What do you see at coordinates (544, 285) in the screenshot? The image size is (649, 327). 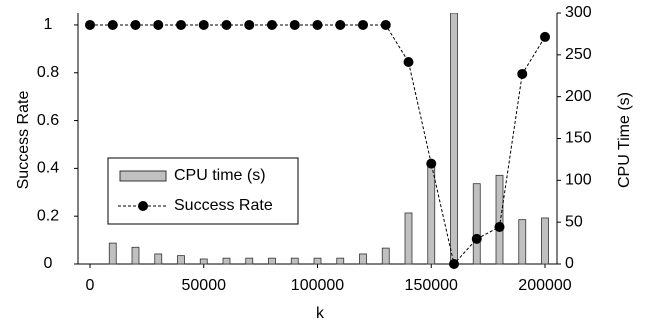 I see `x-tick-label: 200000` at bounding box center [544, 285].